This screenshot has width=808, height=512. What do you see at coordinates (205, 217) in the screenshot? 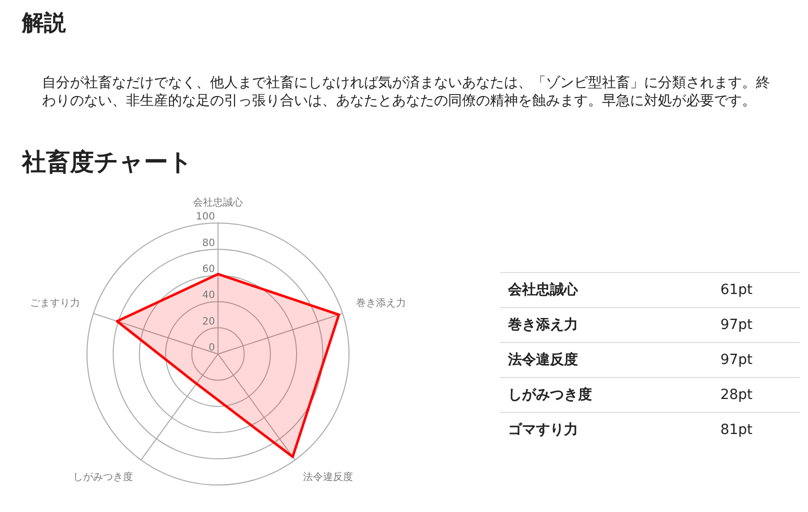
I see `y-tick-label: 100` at bounding box center [205, 217].